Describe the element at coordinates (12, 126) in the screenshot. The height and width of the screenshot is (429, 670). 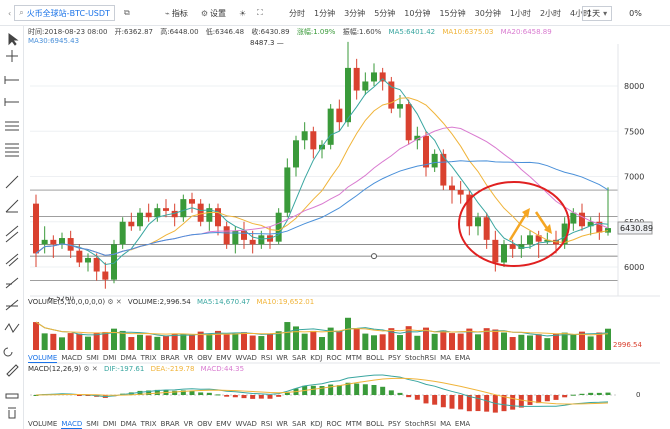
I see `parallel-lines-icon` at that location.